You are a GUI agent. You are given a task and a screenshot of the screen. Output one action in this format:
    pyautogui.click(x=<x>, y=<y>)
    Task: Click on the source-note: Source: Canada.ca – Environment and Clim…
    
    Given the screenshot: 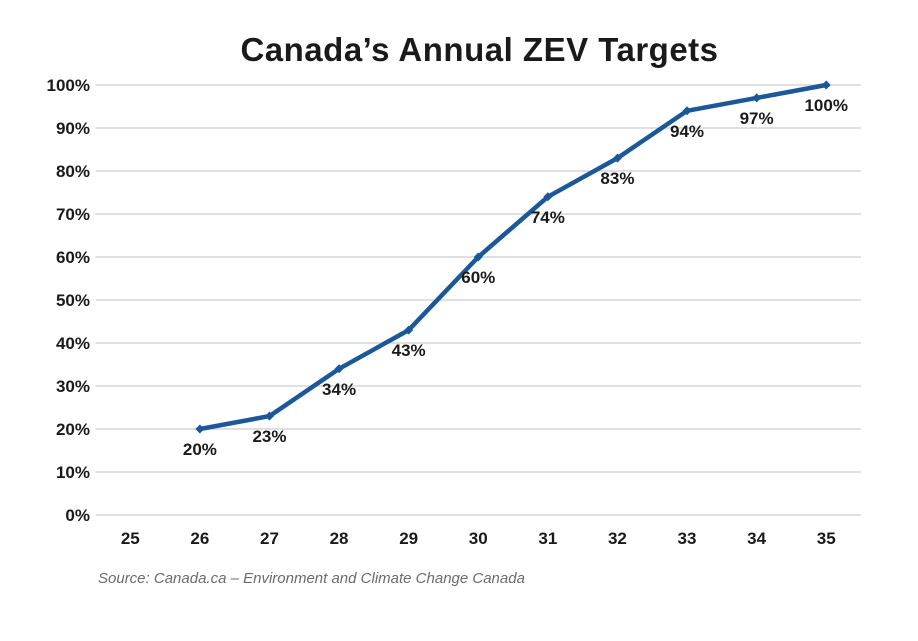 What is the action you would take?
    pyautogui.click(x=311, y=578)
    